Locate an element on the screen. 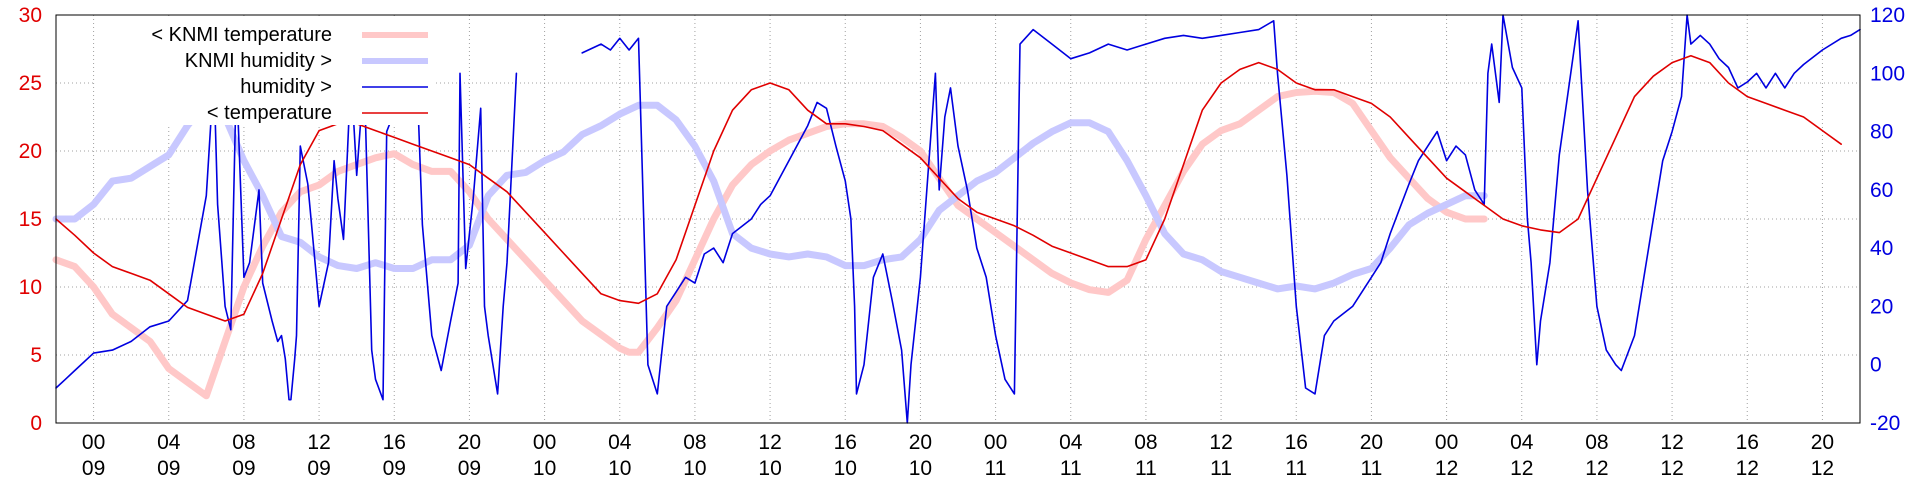  y-left-tick-label: 15 is located at coordinates (30, 219).